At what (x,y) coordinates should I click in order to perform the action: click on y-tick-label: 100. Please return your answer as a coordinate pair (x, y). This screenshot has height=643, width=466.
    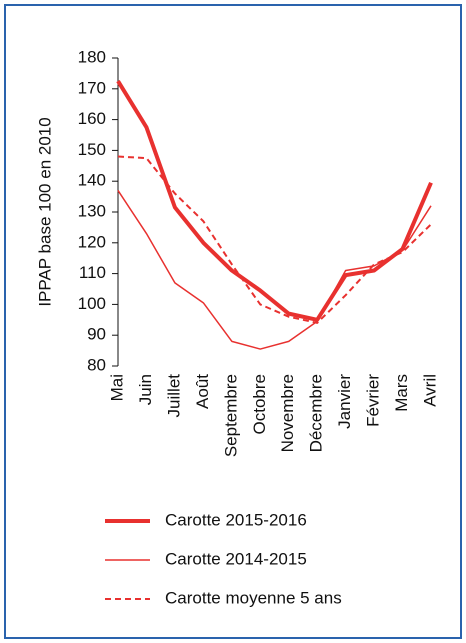
    Looking at the image, I should click on (92, 303).